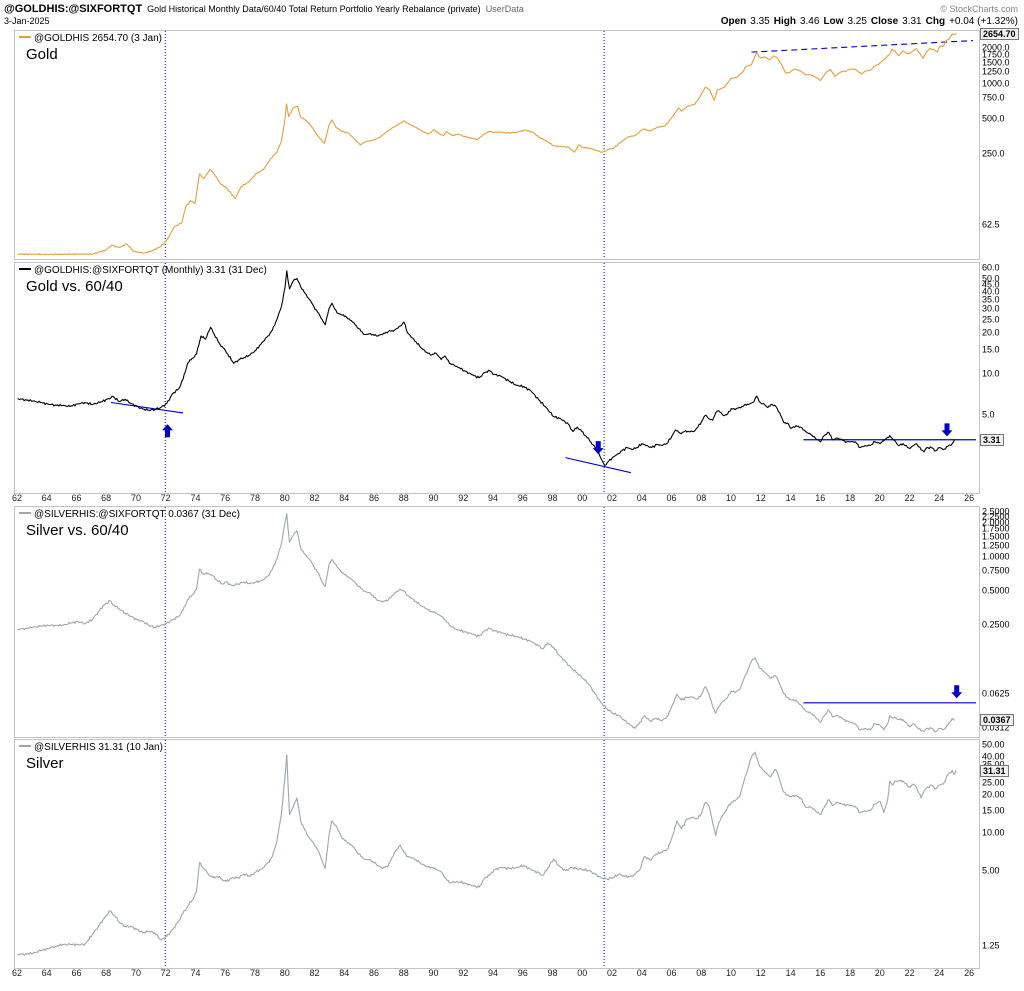  What do you see at coordinates (98, 38) in the screenshot?
I see `panel-gold-legend-text: @GOLDHIS 2654.70 (3 Jan)` at bounding box center [98, 38].